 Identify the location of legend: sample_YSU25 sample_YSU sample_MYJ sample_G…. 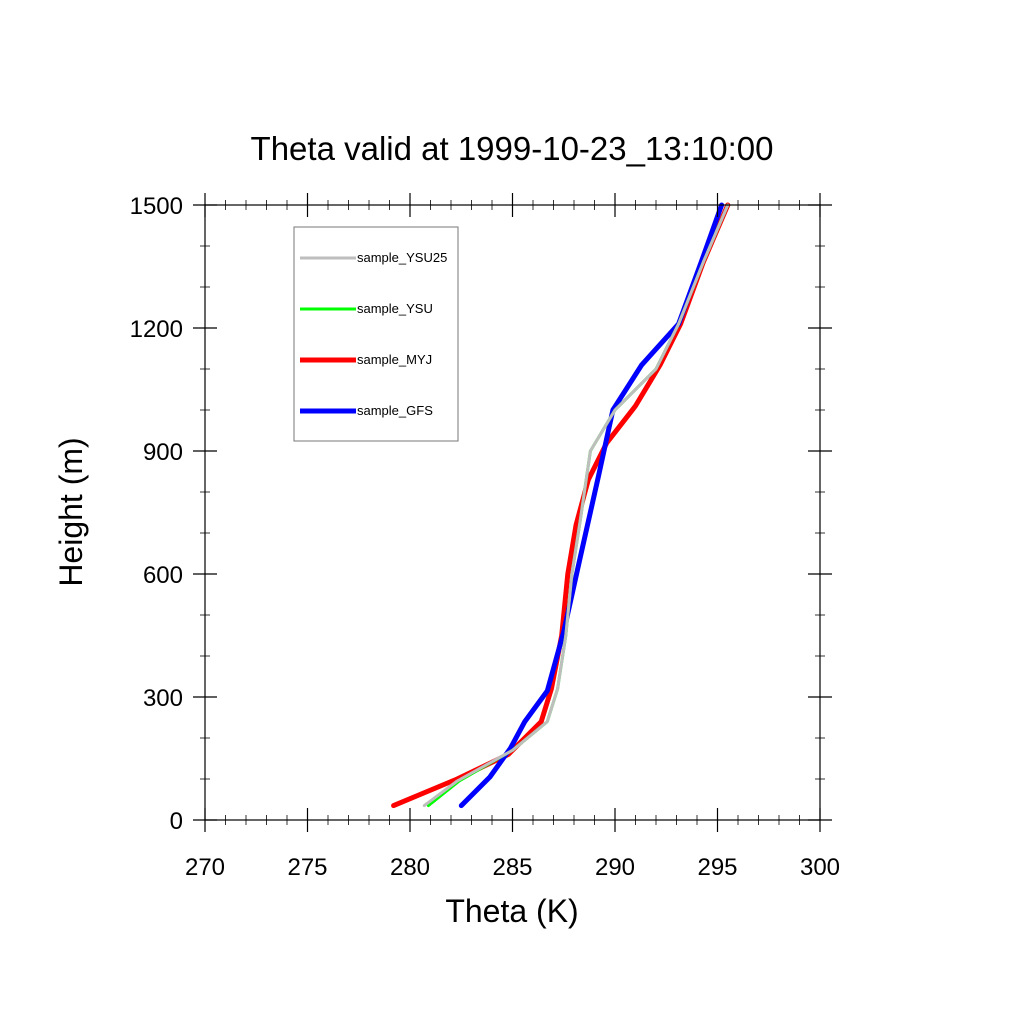
(376, 334).